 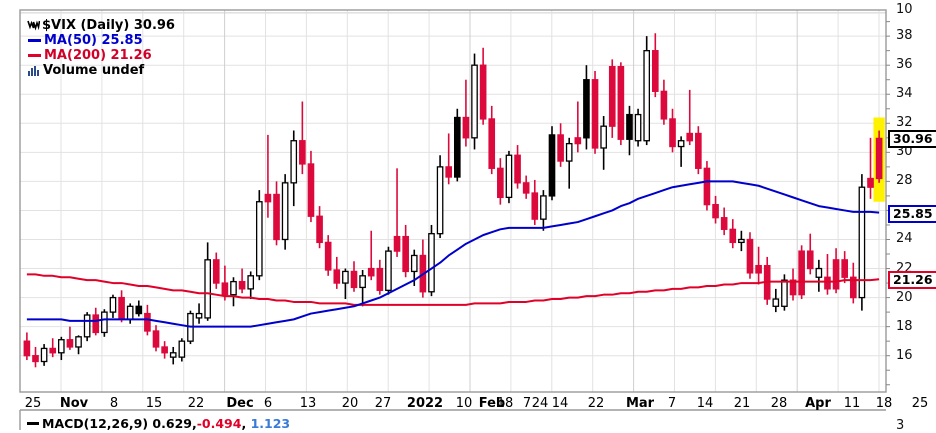 I want to click on y-axis-label: 28, so click(x=904, y=181).